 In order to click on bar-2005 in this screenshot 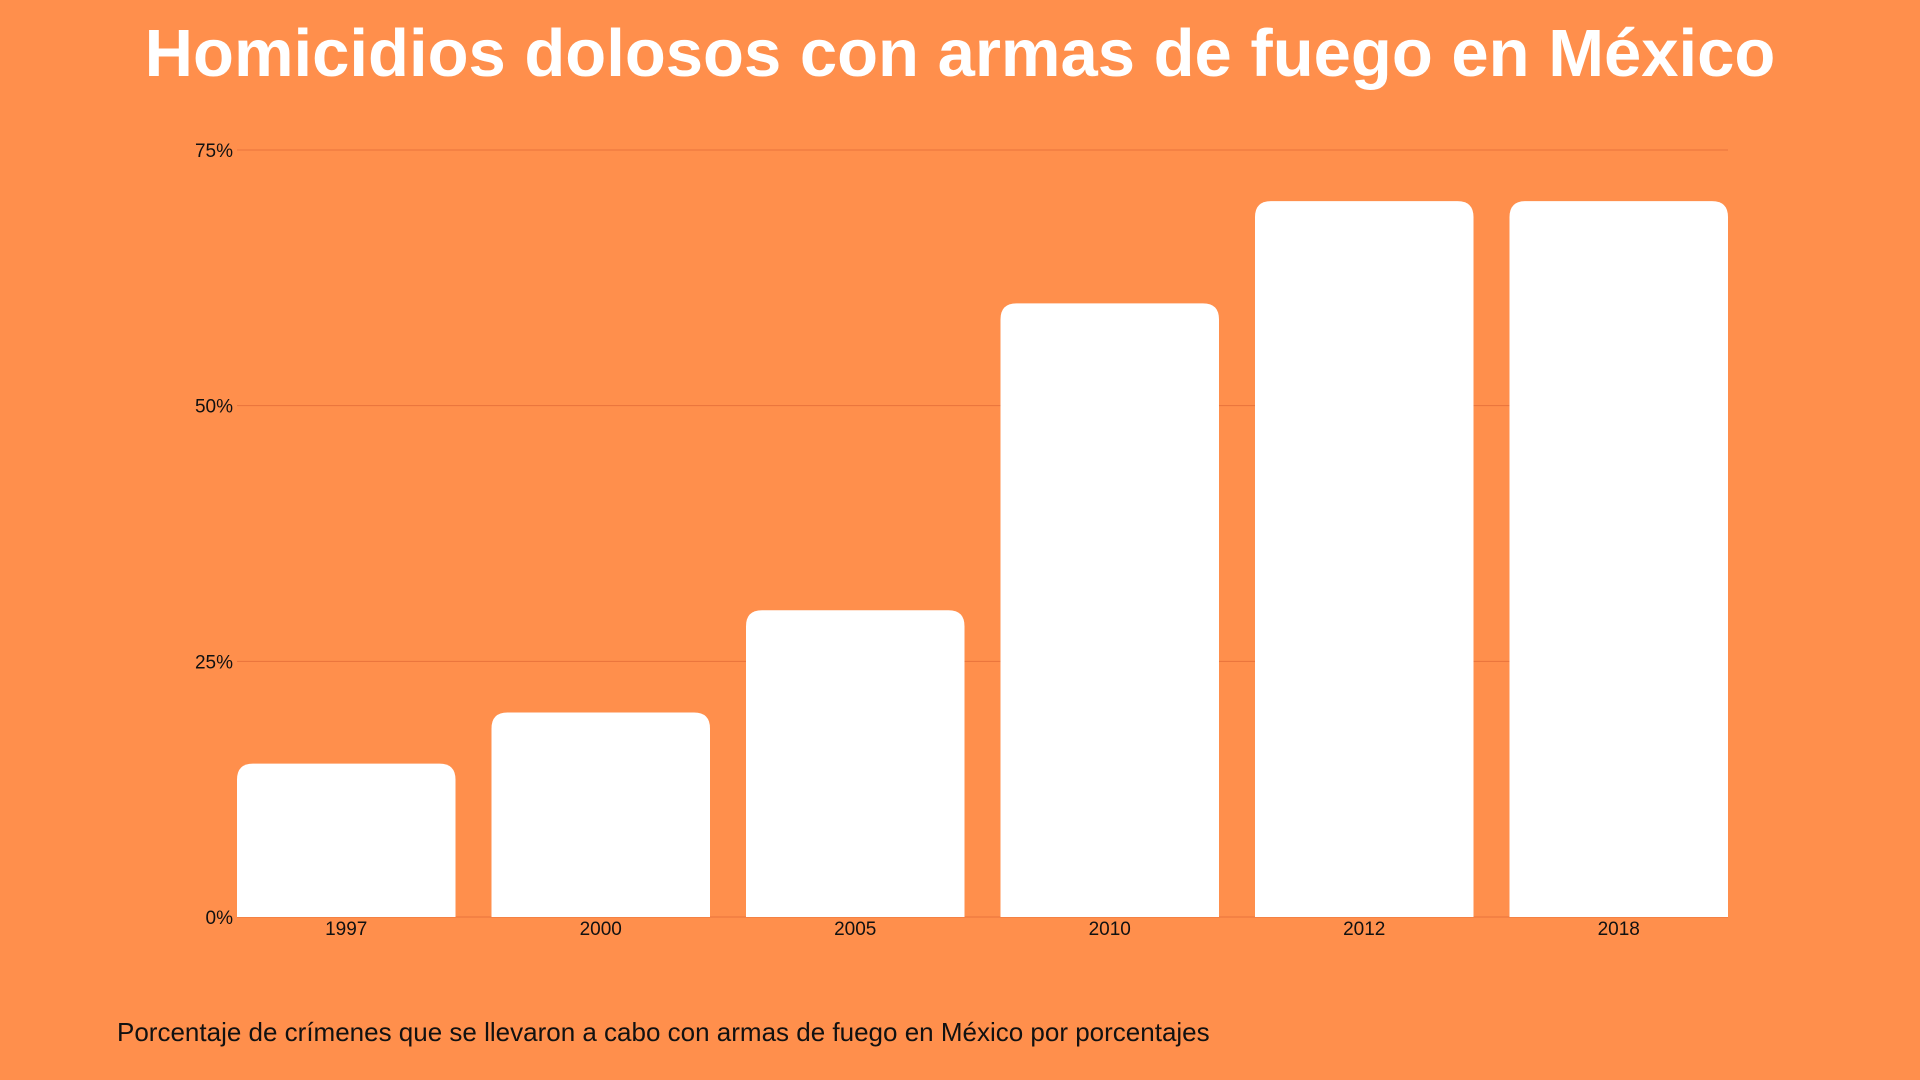, I will do `click(855, 763)`.